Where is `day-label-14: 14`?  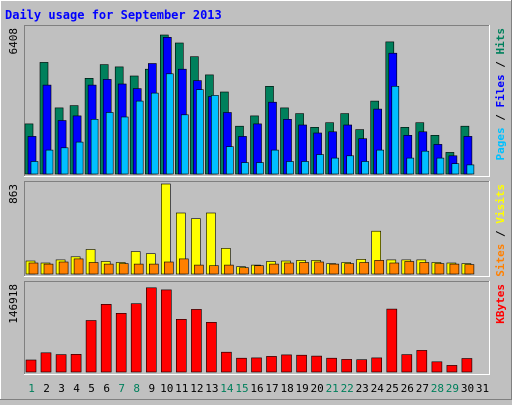
day-label-14: 14 is located at coordinates (227, 388).